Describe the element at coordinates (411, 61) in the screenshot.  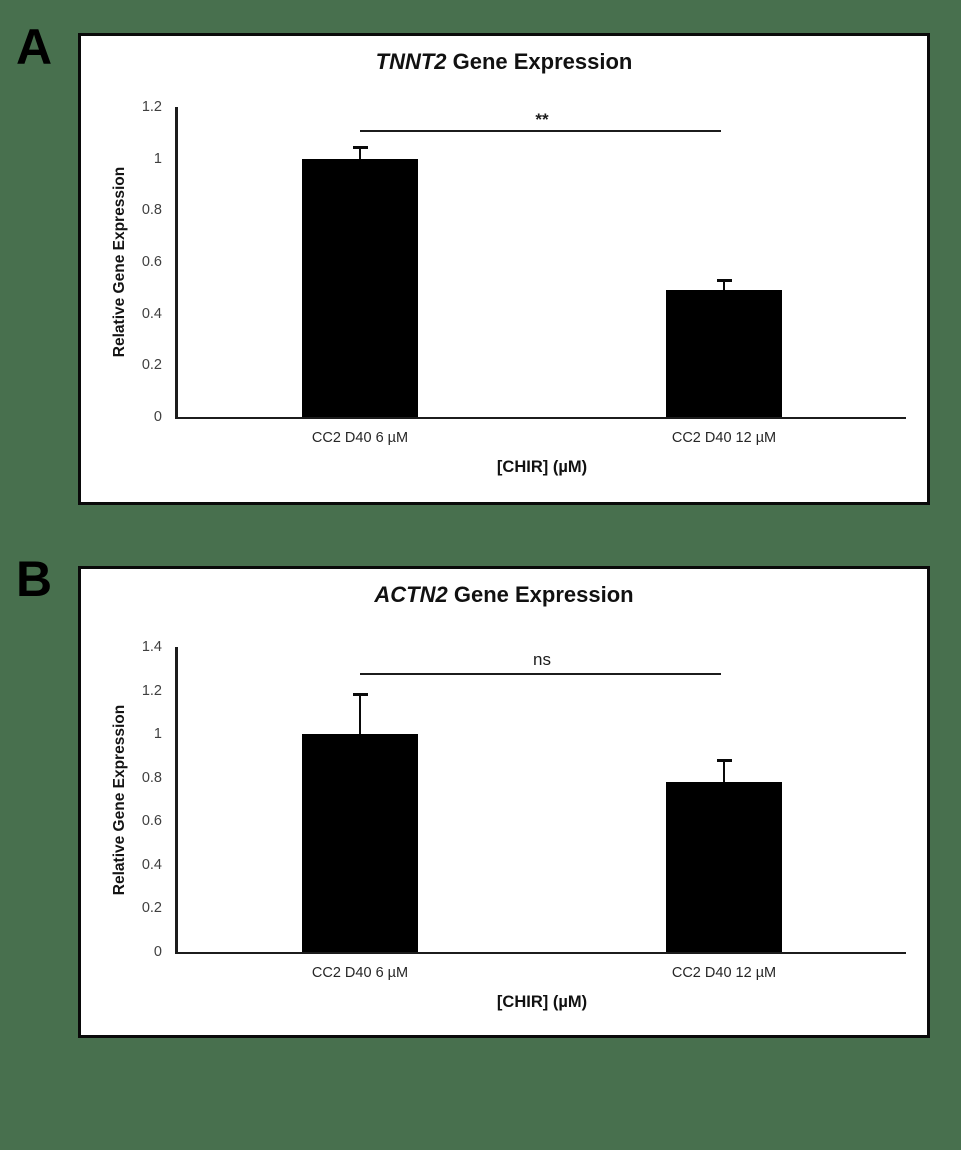
I see `chart-title-gene: TNNT2` at that location.